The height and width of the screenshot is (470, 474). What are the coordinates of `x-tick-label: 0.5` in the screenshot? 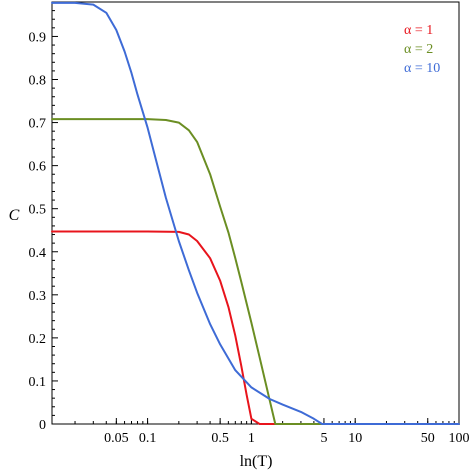 It's located at (220, 438).